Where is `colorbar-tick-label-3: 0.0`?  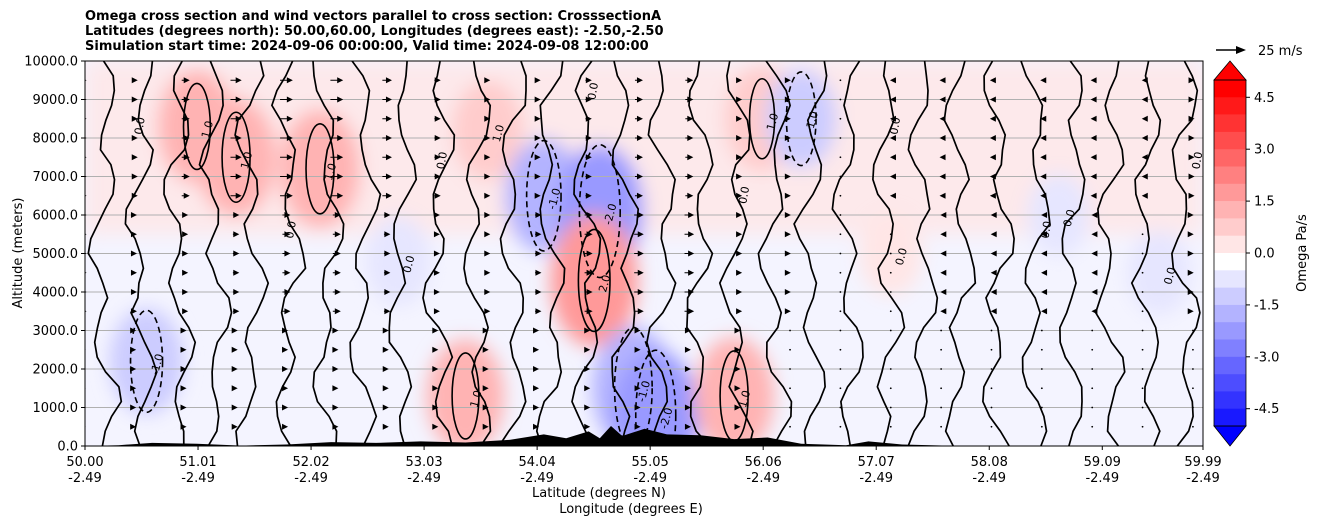
colorbar-tick-label-3: 0.0 is located at coordinates (1264, 254).